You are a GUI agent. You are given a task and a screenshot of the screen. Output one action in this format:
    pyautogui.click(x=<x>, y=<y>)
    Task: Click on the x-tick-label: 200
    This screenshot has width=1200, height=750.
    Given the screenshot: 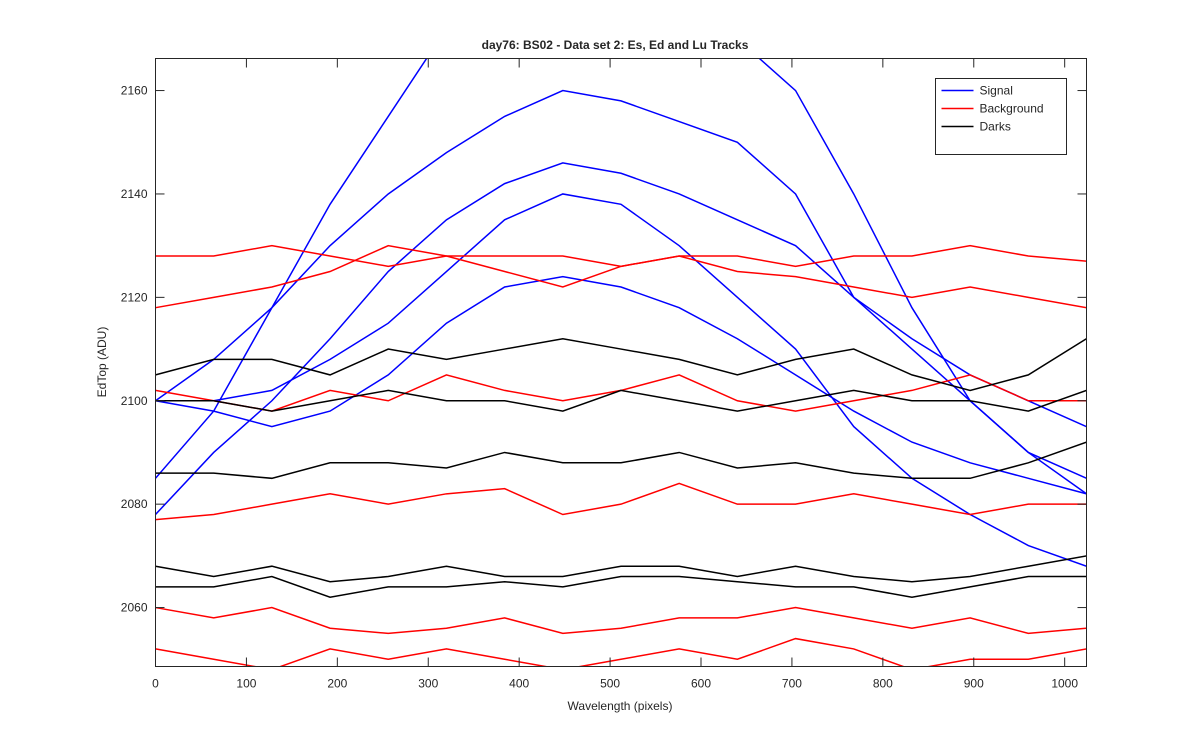 What is the action you would take?
    pyautogui.click(x=337, y=684)
    